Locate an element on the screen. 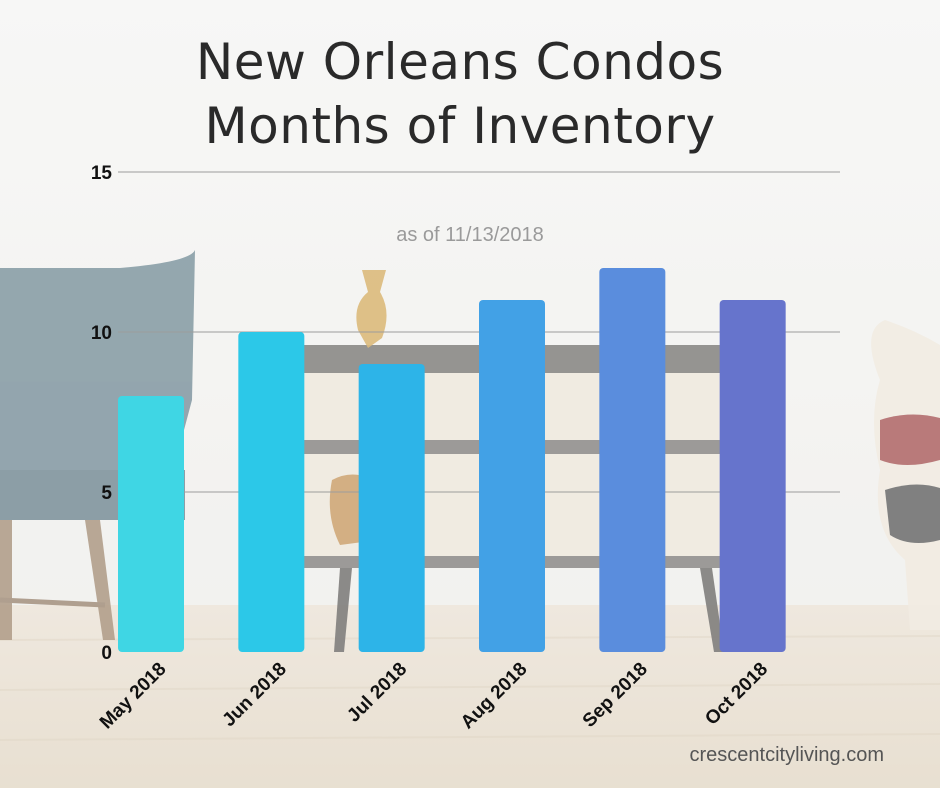 The height and width of the screenshot is (788, 940). x-tick-label: Jun 2018 is located at coordinates (255, 695).